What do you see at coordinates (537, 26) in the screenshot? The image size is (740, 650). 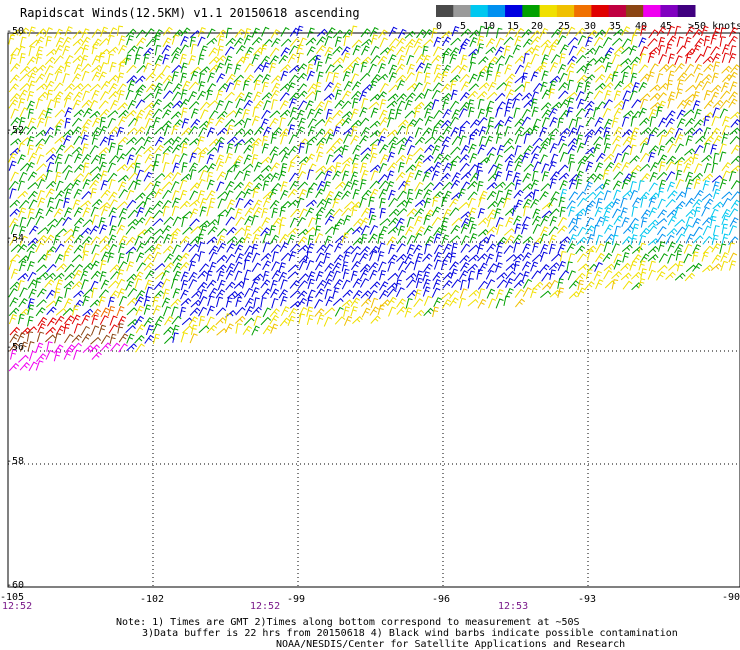 I see `legend-label: 20` at bounding box center [537, 26].